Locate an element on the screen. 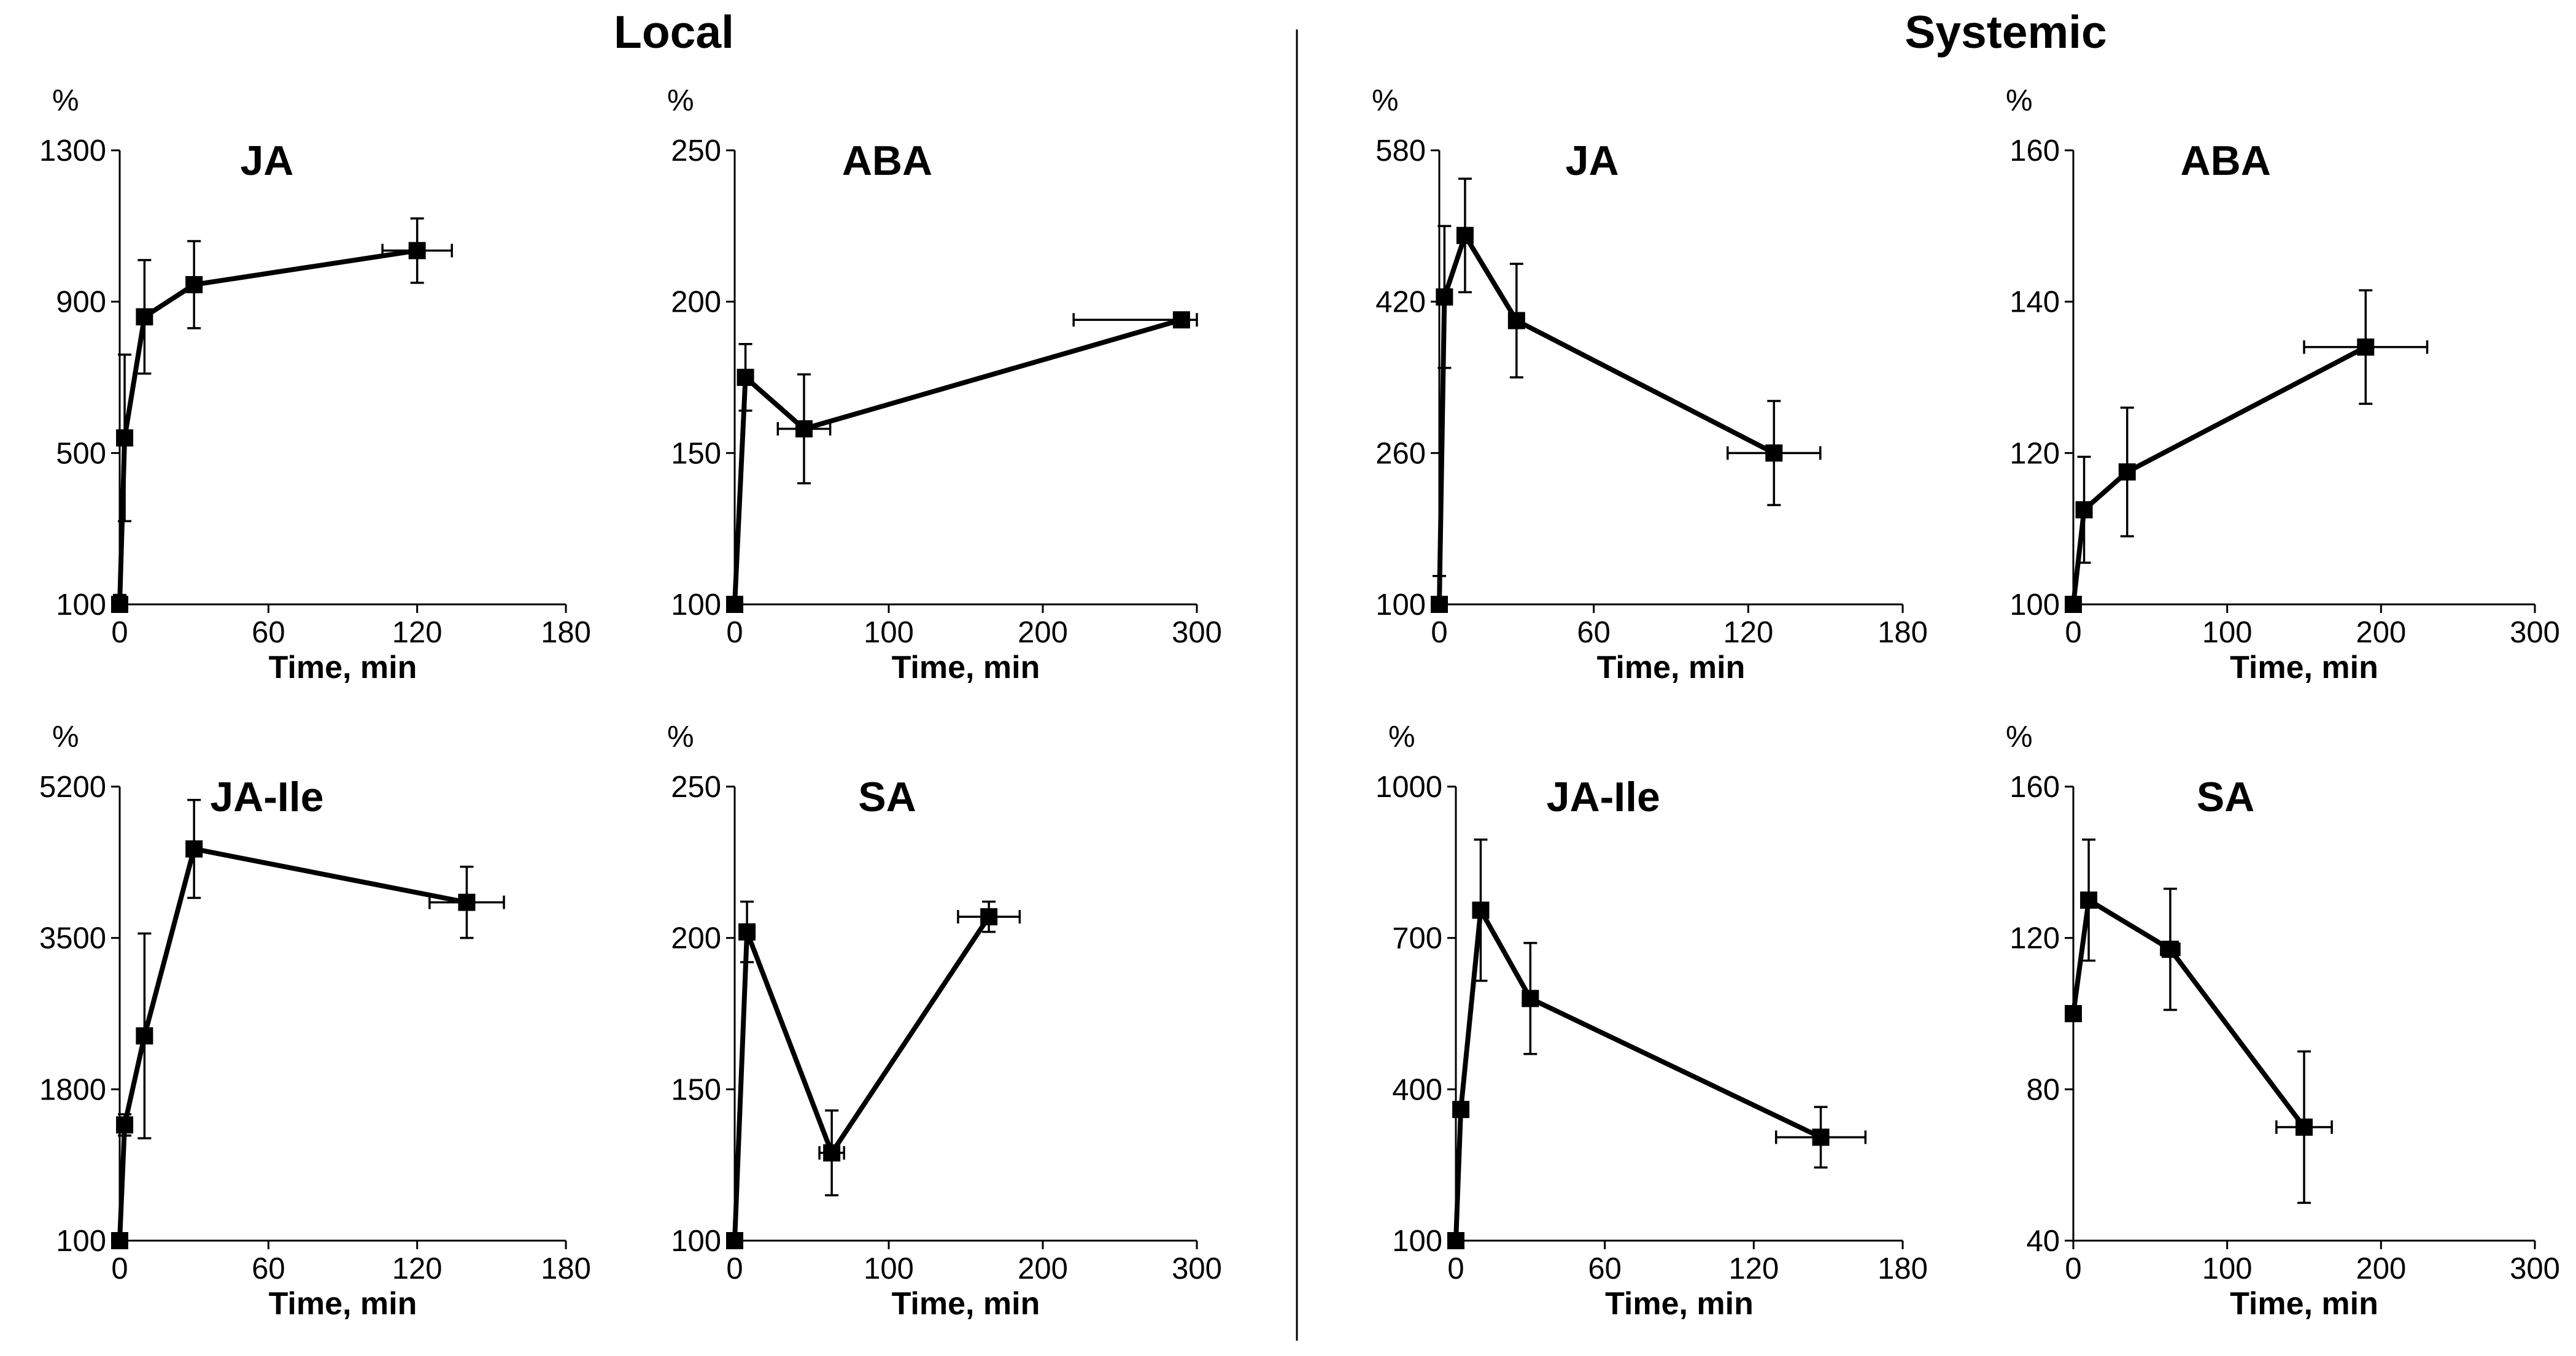 Image resolution: width=2576 pixels, height=1356 pixels. y-tick-label: 400 is located at coordinates (1417, 1089).